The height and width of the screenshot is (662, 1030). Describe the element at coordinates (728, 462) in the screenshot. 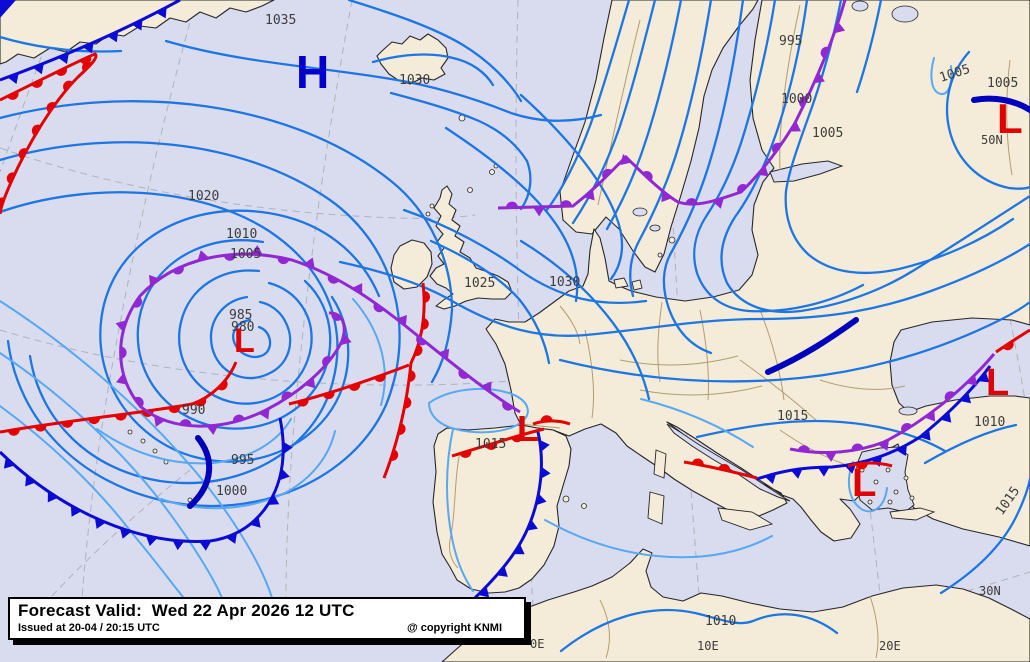

I see `sea-adriatic` at that location.